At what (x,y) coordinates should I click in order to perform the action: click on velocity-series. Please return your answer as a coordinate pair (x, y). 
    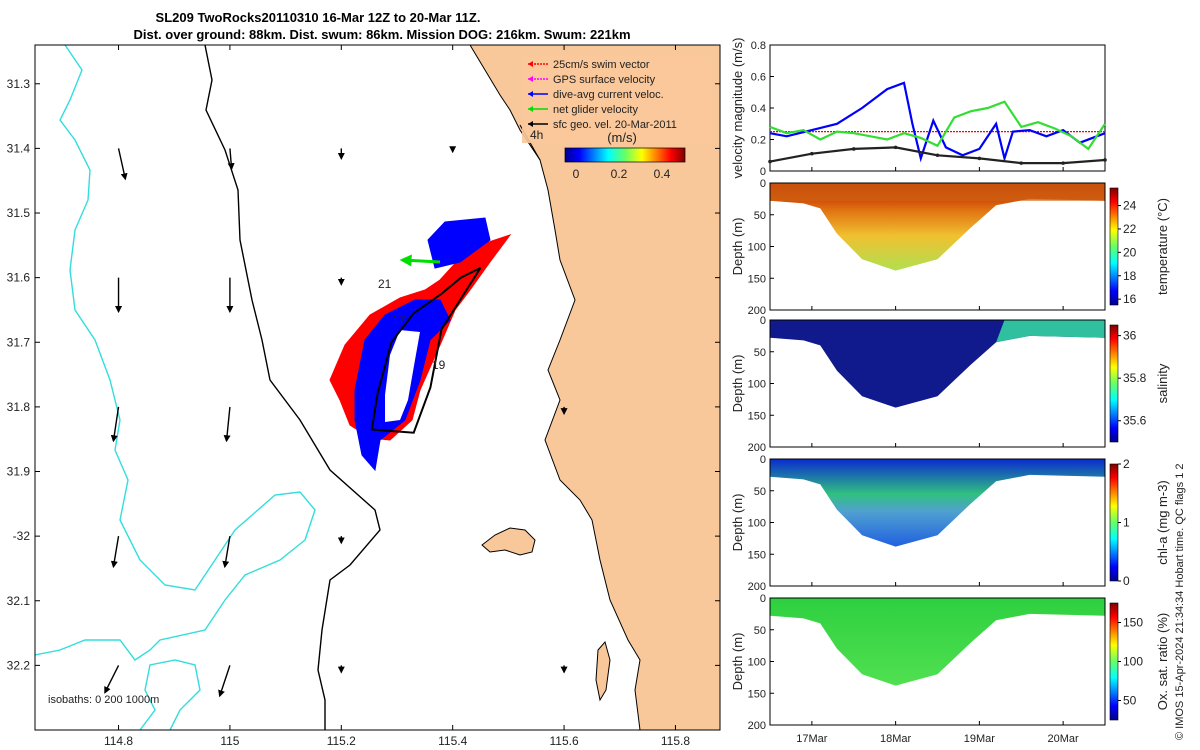
    Looking at the image, I should click on (937, 123).